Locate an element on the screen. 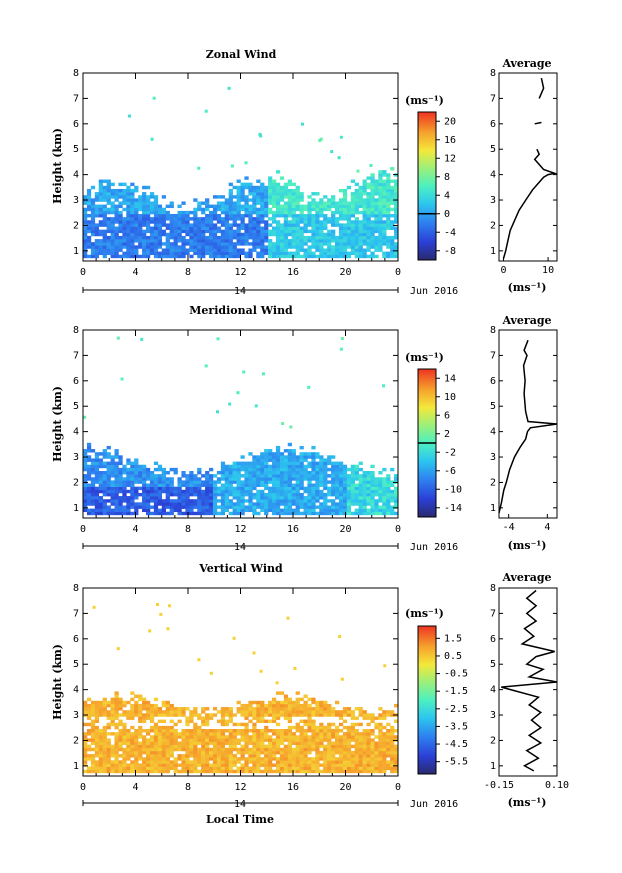 This screenshot has width=622, height=873. average-y-tick-label: 2 is located at coordinates (493, 482).